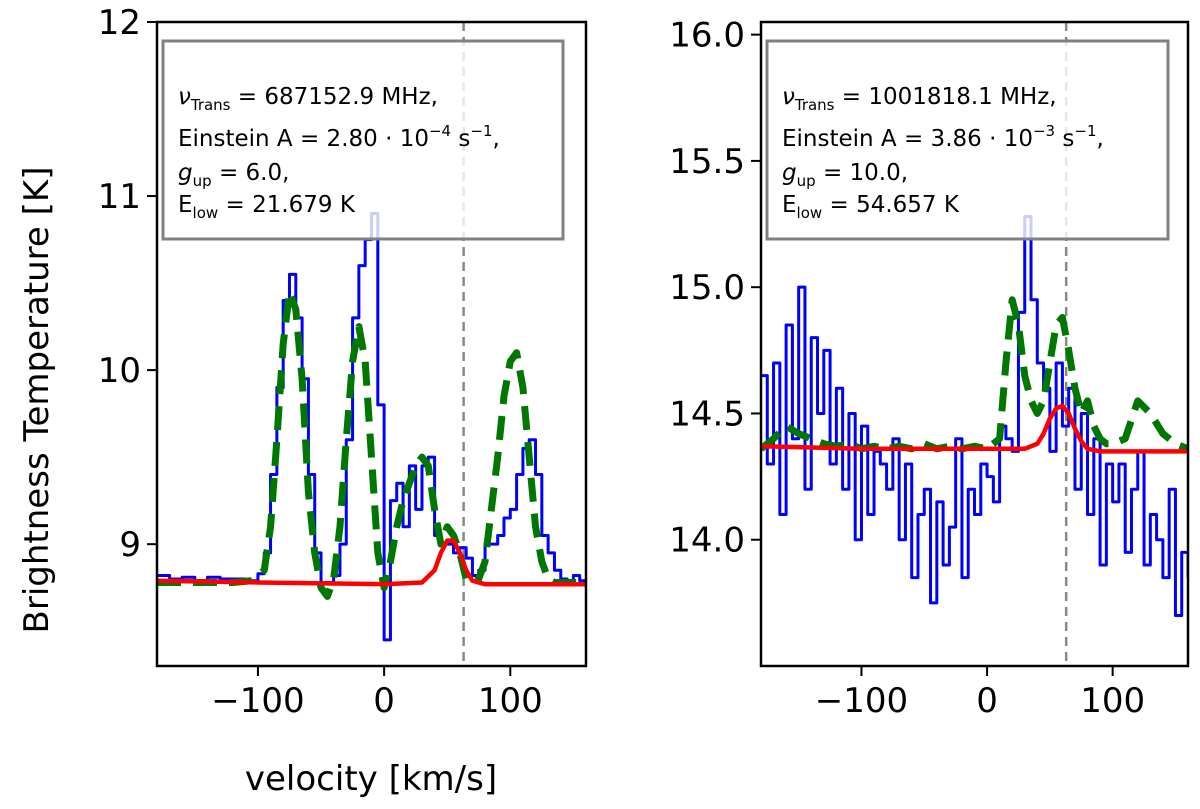 The width and height of the screenshot is (1200, 809). What do you see at coordinates (946, 97) in the screenshot?
I see `right-legend-nu-value: = 1001818.1 MHz,` at bounding box center [946, 97].